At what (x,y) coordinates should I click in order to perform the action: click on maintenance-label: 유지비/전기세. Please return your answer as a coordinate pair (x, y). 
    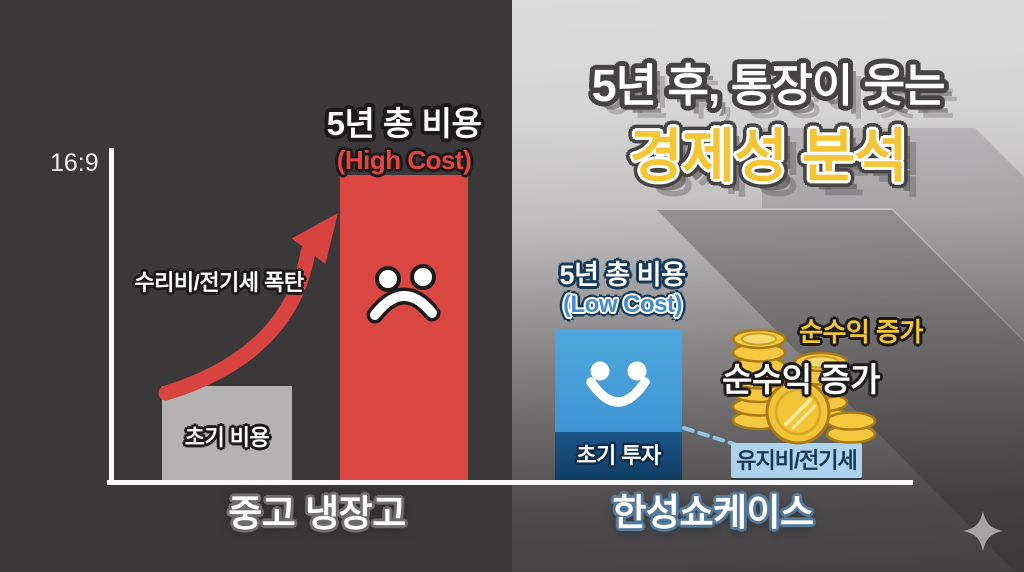
    Looking at the image, I should click on (797, 460).